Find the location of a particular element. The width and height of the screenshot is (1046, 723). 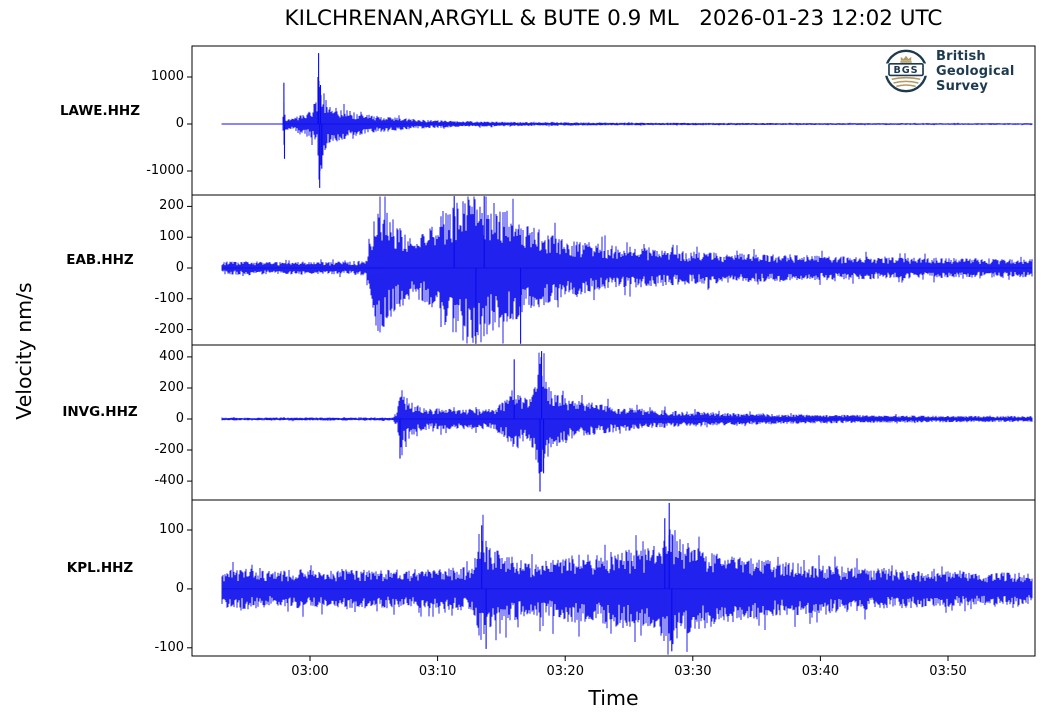

waveform-LAWE.HHZ is located at coordinates (627, 120).